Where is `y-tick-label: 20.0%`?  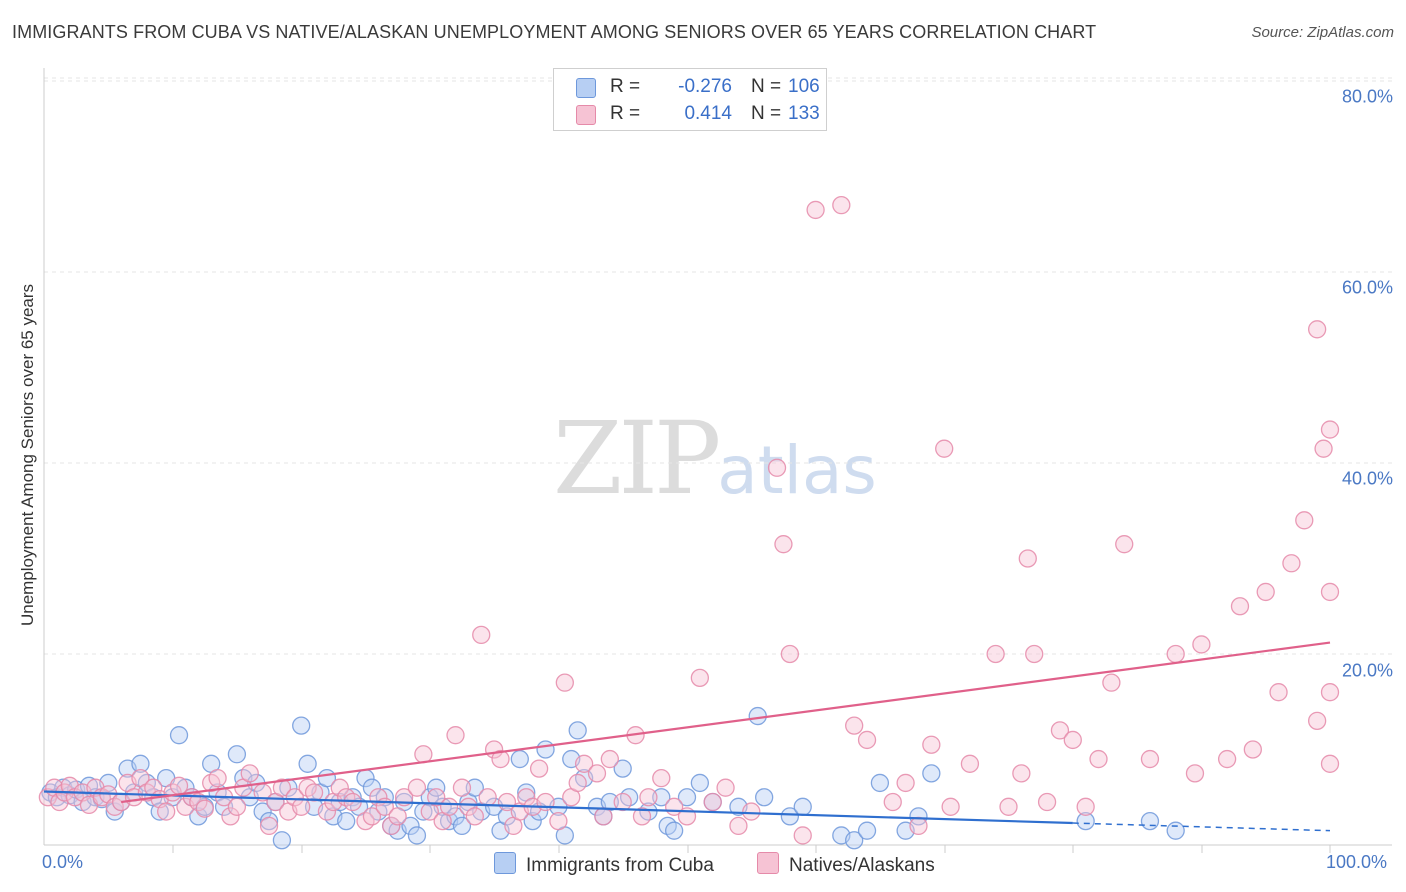
y-tick-label: 20.0% is located at coordinates (1367, 670).